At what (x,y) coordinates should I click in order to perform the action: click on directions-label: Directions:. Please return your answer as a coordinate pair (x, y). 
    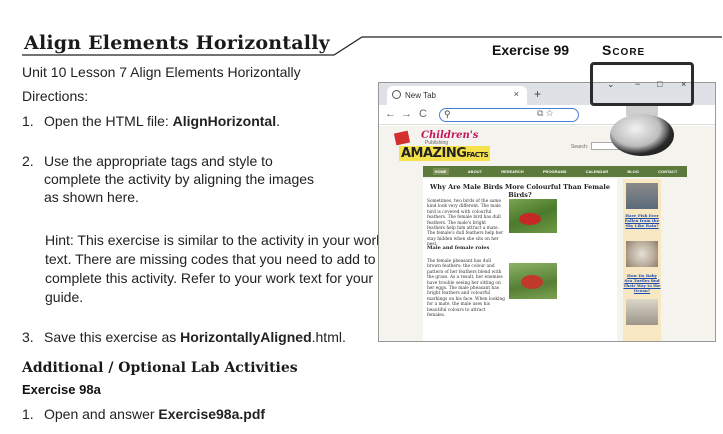
    Looking at the image, I should click on (55, 96).